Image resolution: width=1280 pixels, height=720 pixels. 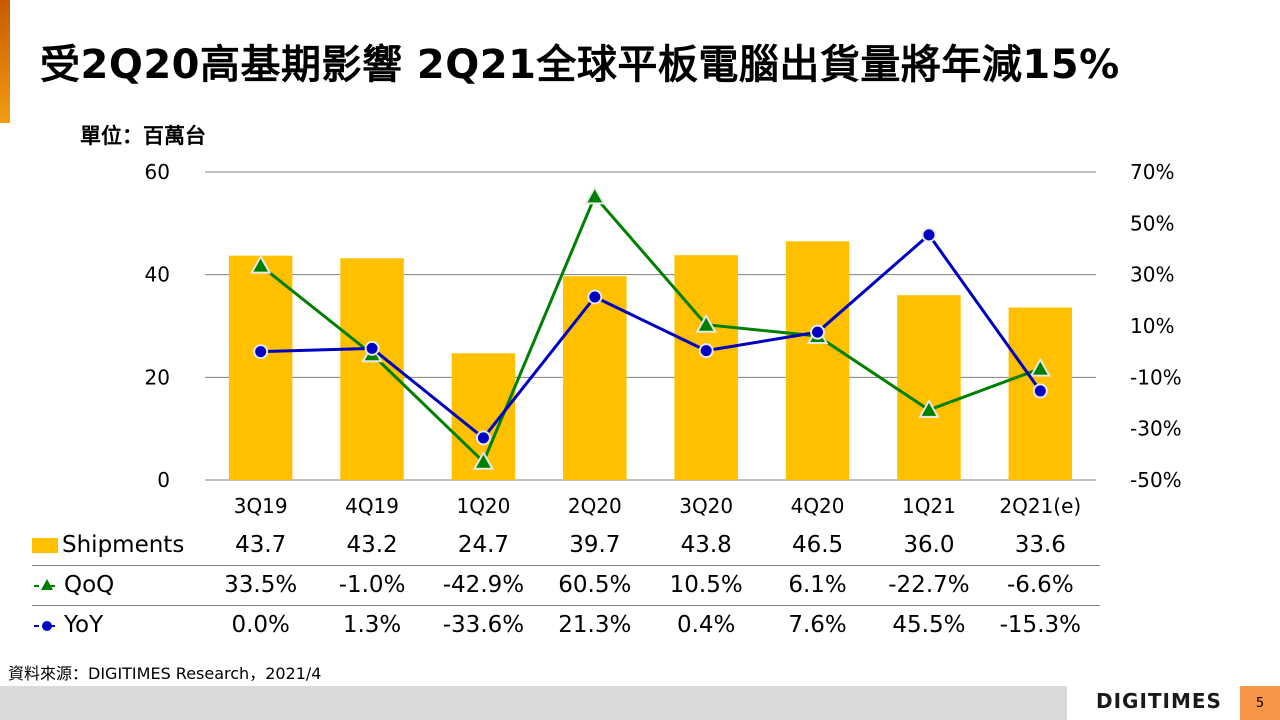 What do you see at coordinates (47, 584) in the screenshot?
I see `legend-triangle-line-icon` at bounding box center [47, 584].